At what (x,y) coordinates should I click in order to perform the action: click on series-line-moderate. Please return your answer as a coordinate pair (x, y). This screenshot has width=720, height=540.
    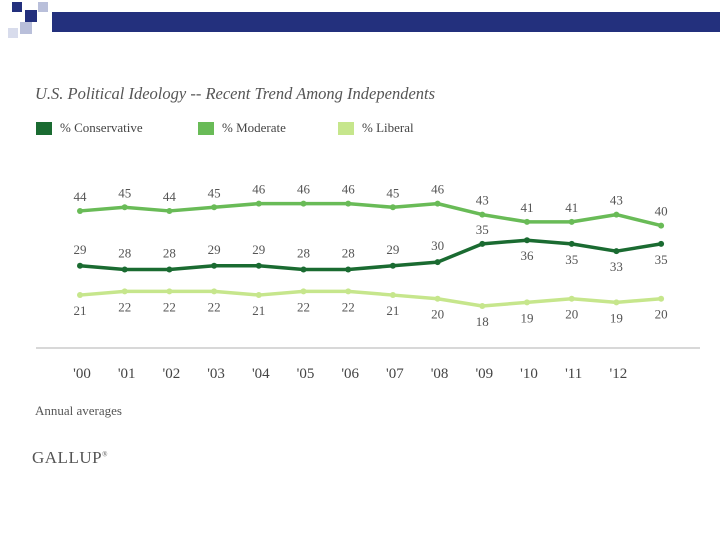
    Looking at the image, I should click on (370, 214).